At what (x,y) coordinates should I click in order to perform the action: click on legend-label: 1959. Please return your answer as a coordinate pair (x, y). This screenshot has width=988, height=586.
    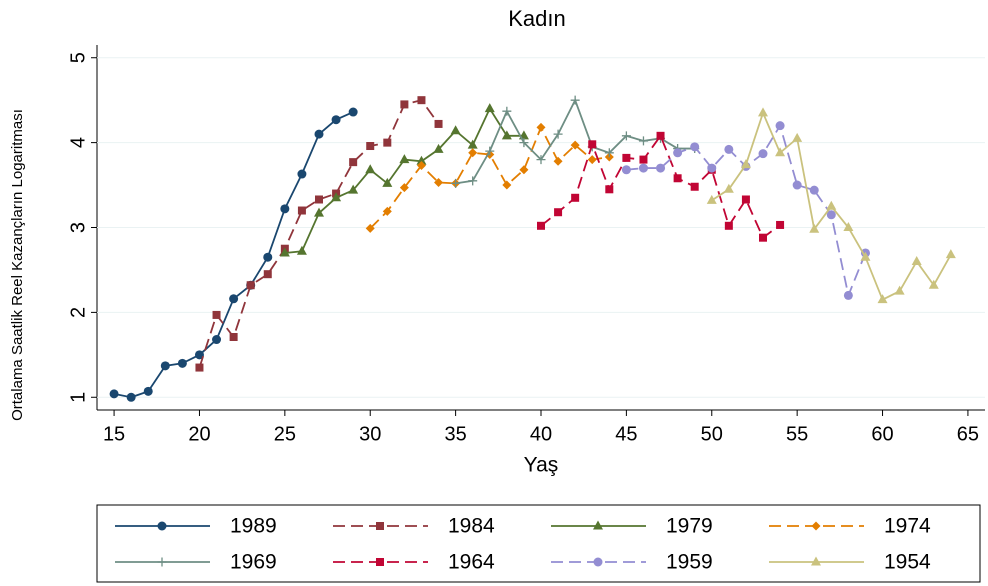
    Looking at the image, I should click on (689, 562).